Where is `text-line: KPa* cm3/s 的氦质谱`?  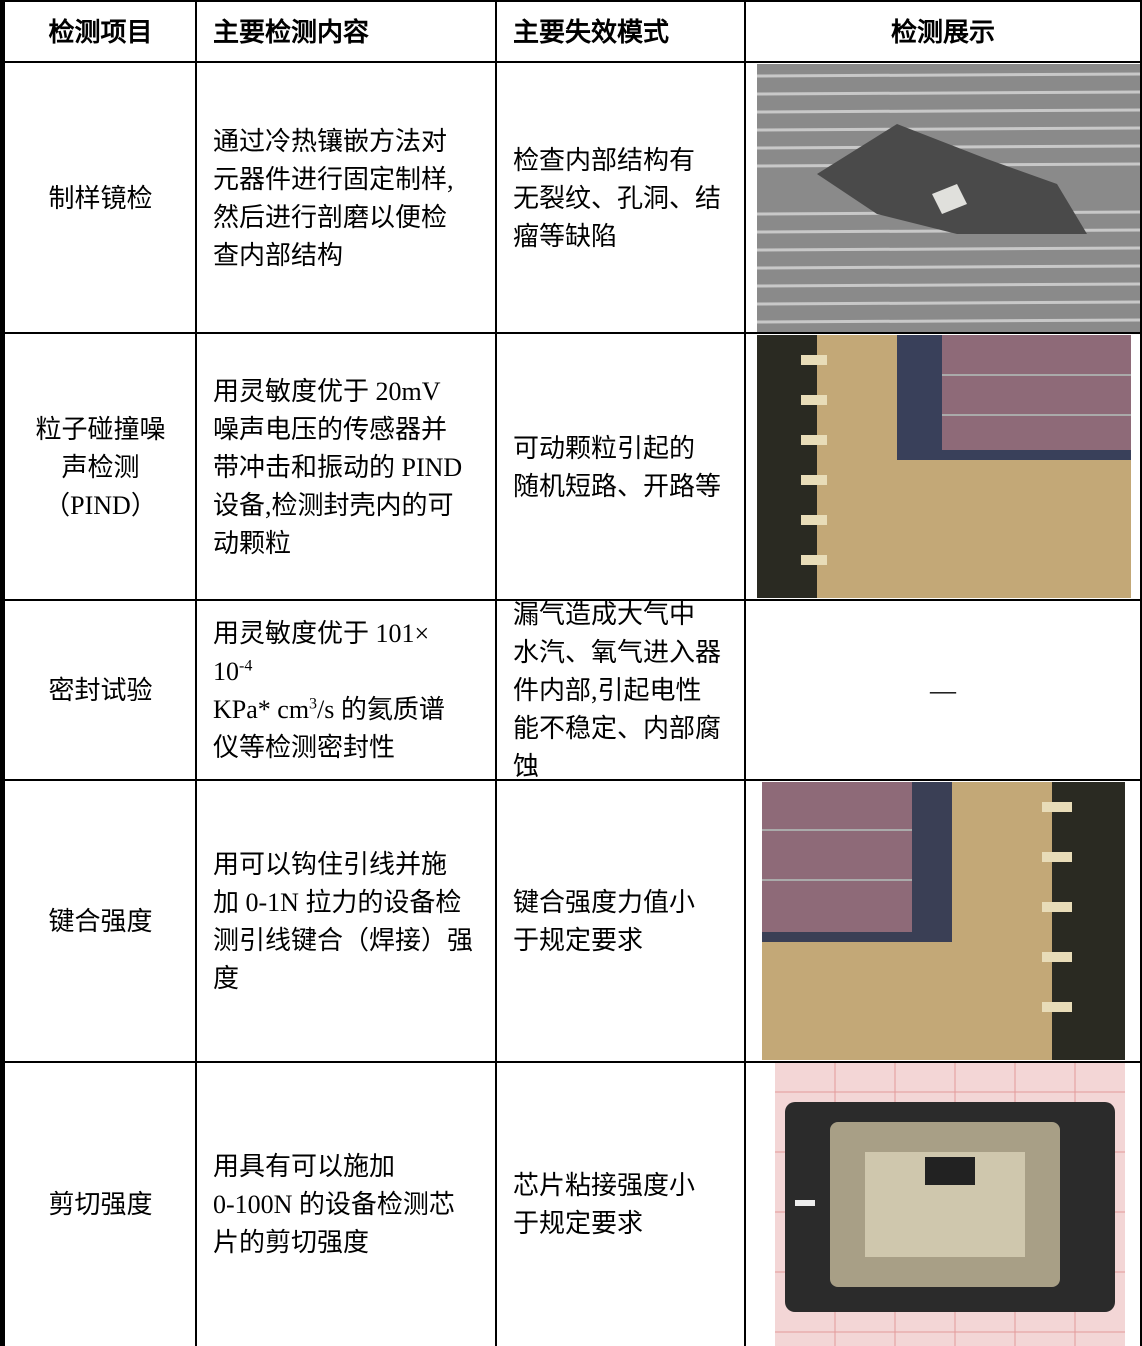 text-line: KPa* cm3/s 的氦质谱 is located at coordinates (329, 710).